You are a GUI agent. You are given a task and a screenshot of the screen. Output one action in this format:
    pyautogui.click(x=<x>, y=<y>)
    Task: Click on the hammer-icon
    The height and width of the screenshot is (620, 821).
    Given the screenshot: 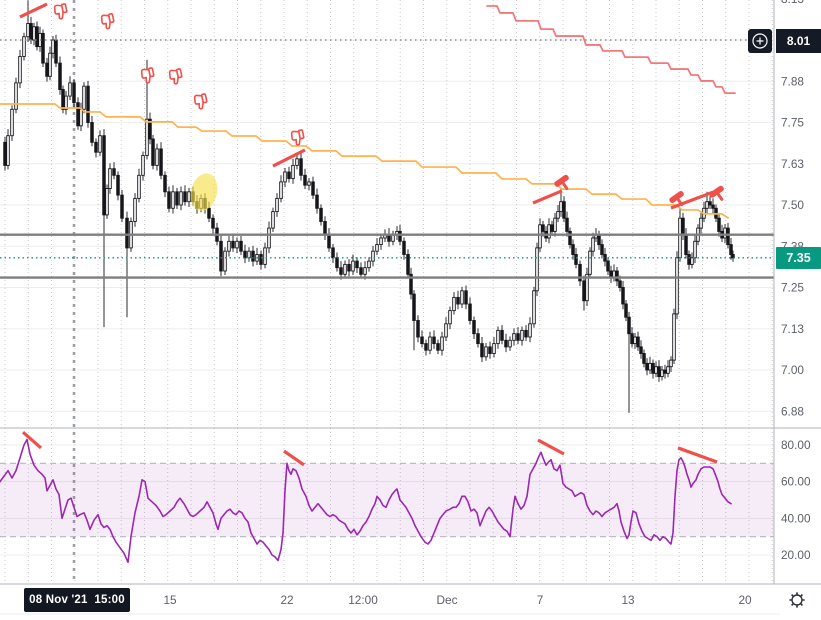 What is the action you would take?
    pyautogui.click(x=564, y=184)
    